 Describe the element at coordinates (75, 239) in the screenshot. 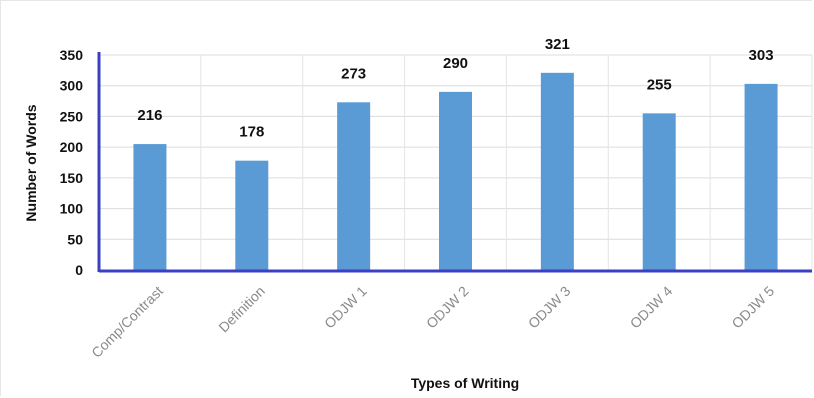

I see `y-tick-label: 50` at that location.